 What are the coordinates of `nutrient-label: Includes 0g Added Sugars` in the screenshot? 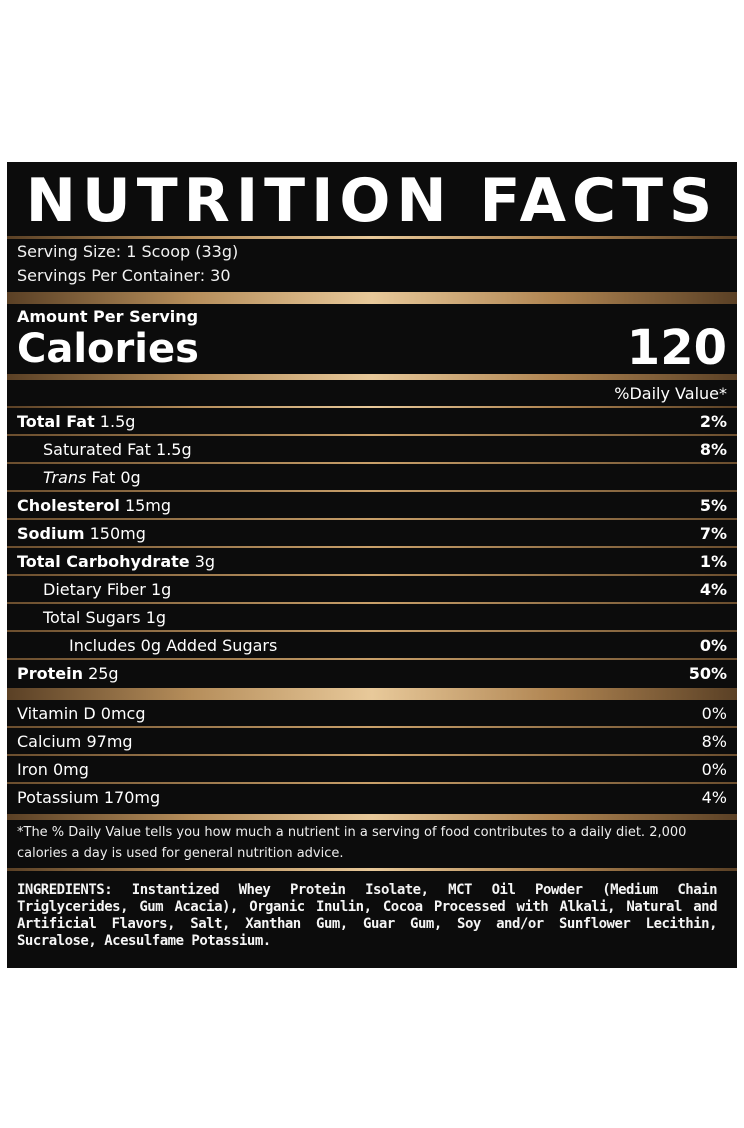 It's located at (173, 645).